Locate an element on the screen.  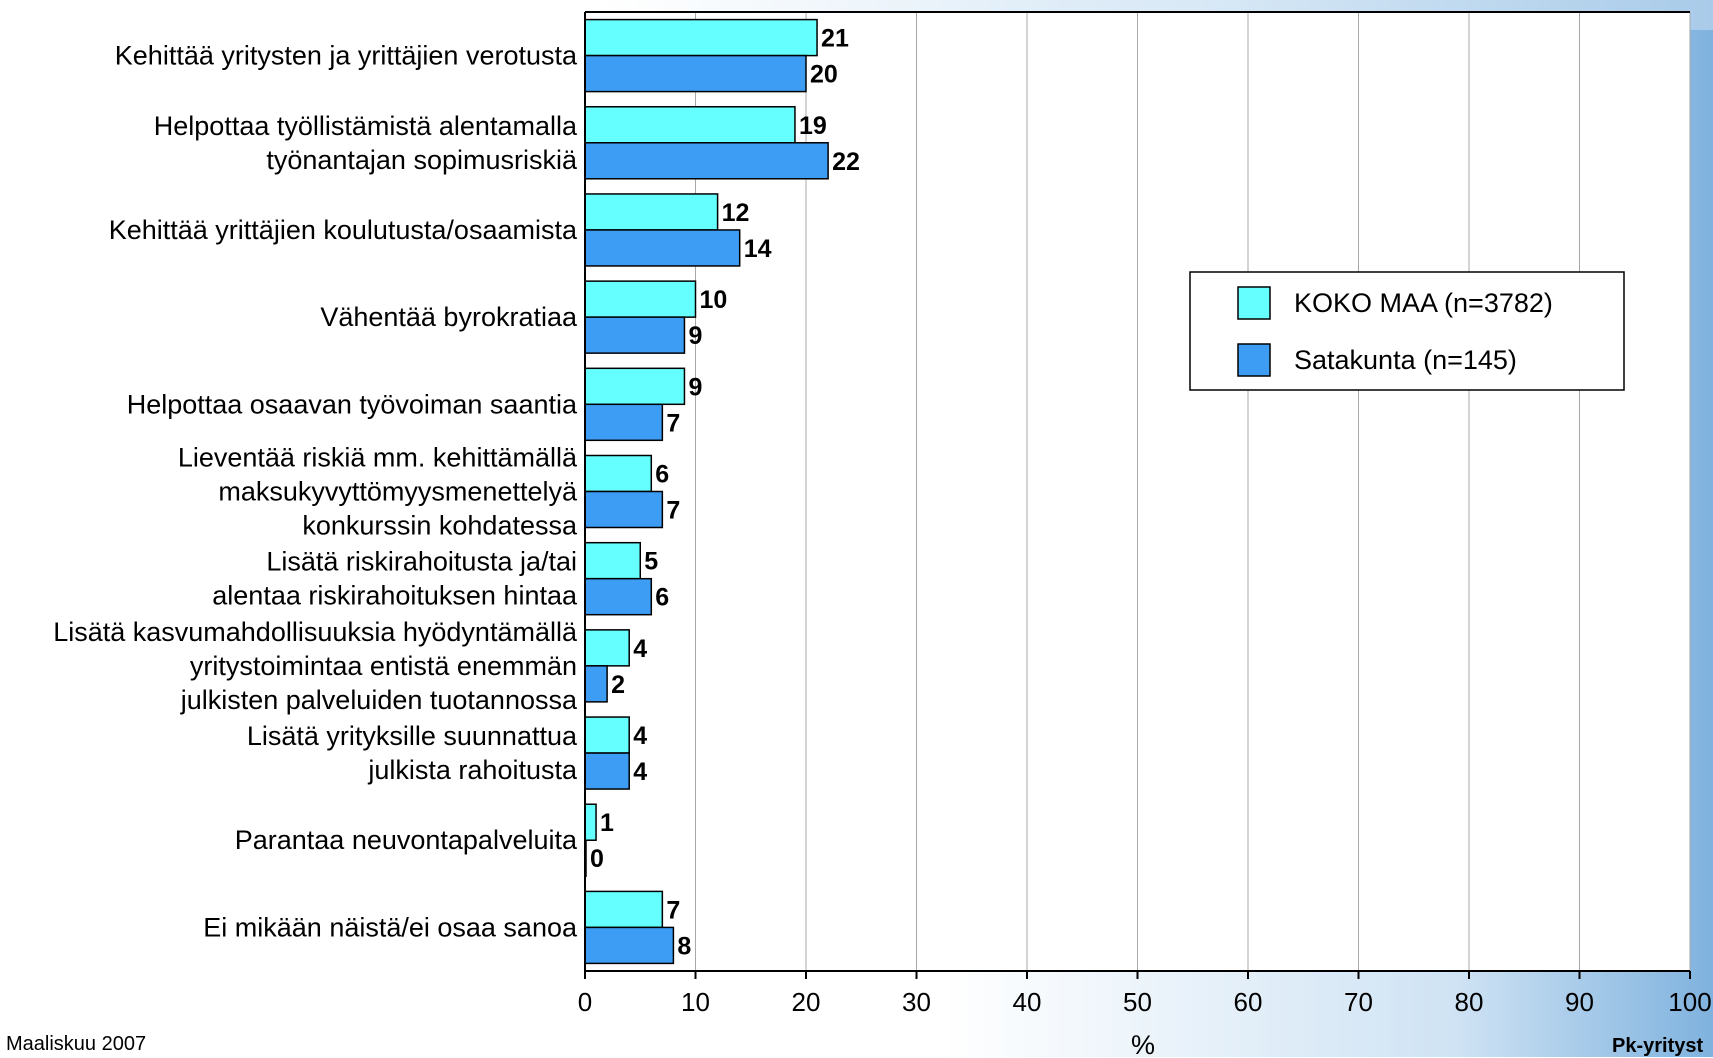
bar-s2-c11 is located at coordinates (629, 945).